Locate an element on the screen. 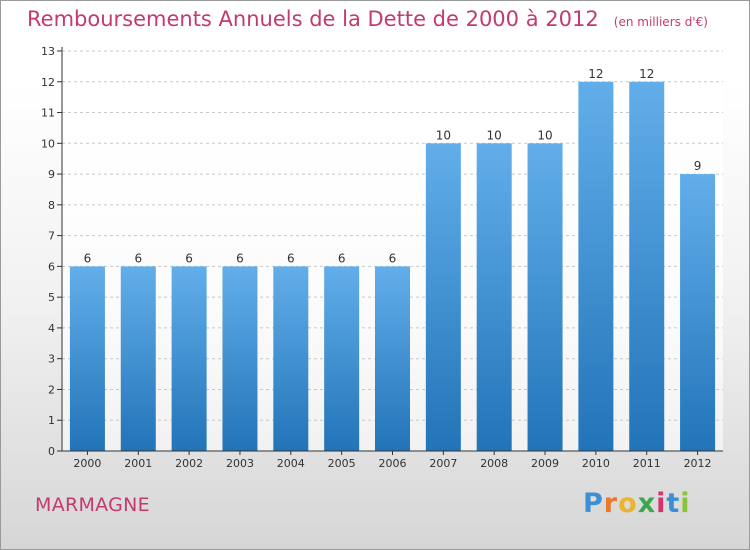  y-tick-label: 2 is located at coordinates (51, 389).